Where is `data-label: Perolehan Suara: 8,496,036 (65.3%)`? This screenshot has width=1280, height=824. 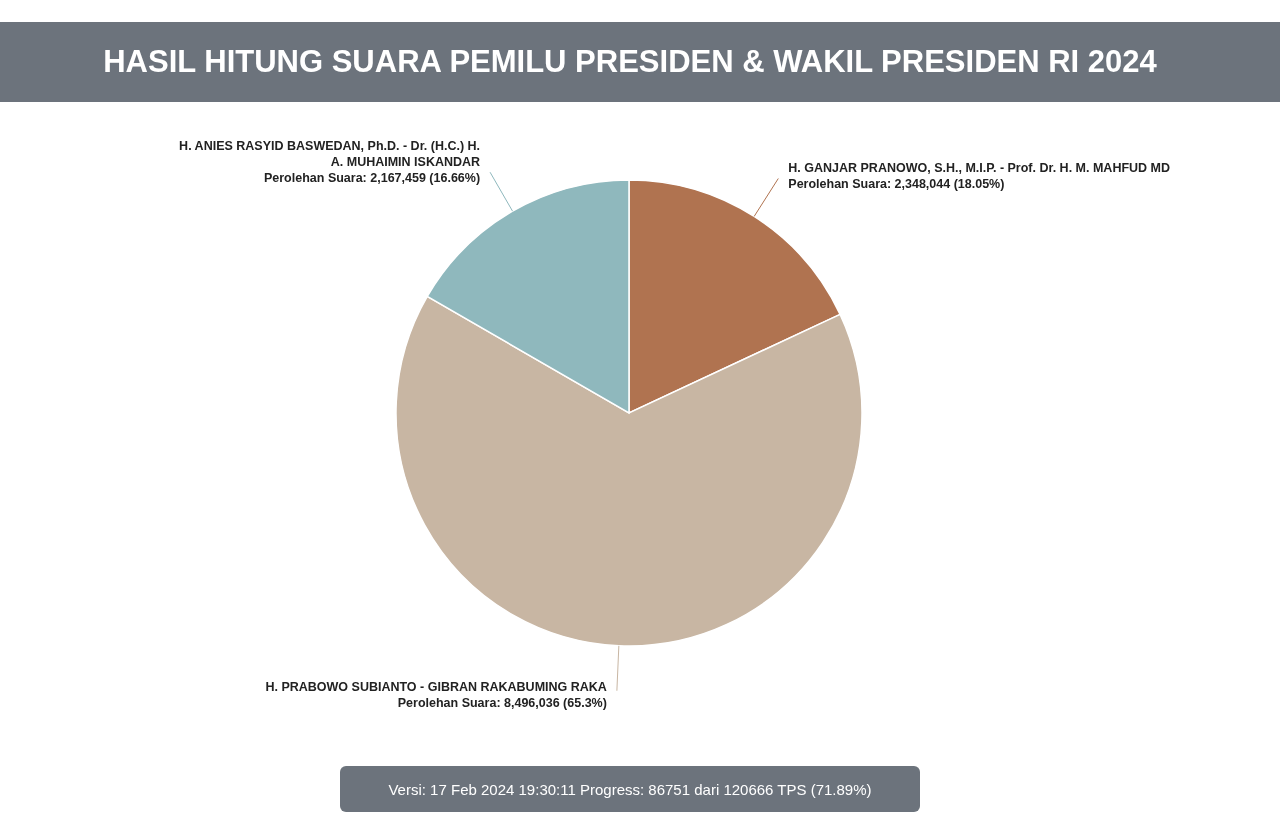 data-label: Perolehan Suara: 8,496,036 (65.3%) is located at coordinates (502, 702).